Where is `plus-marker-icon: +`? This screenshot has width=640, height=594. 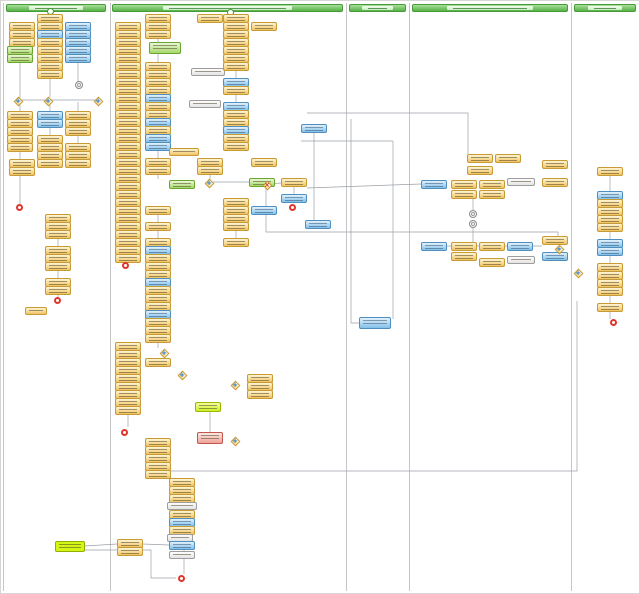 plus-marker-icon: + is located at coordinates (98, 100).